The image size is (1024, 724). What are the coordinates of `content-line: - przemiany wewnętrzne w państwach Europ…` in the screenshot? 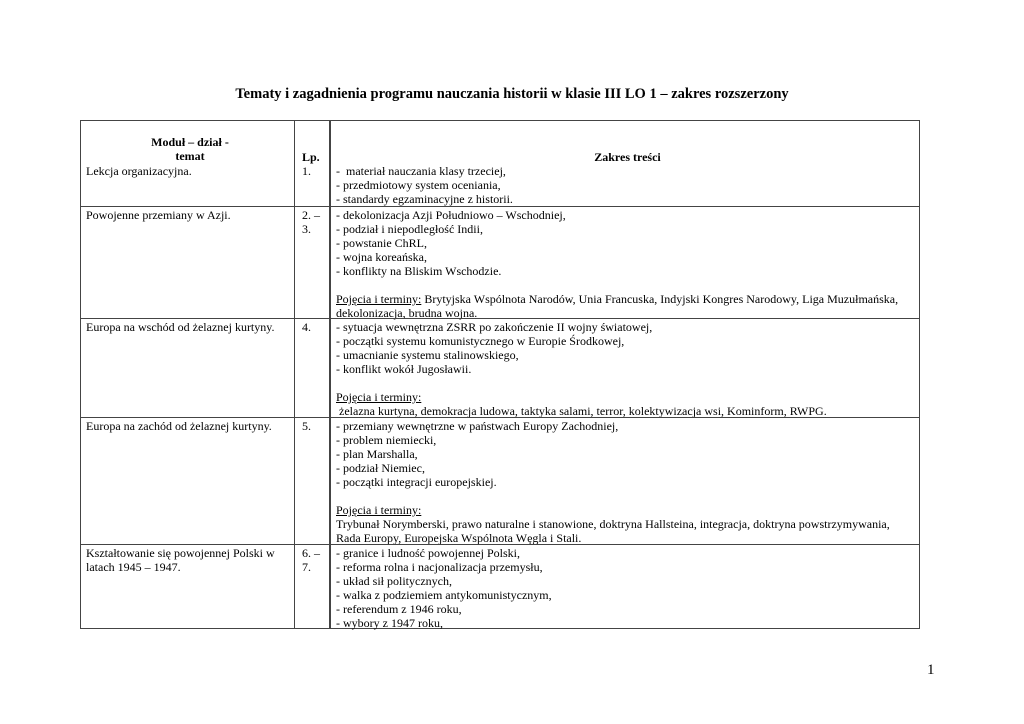 It's located at (627, 426).